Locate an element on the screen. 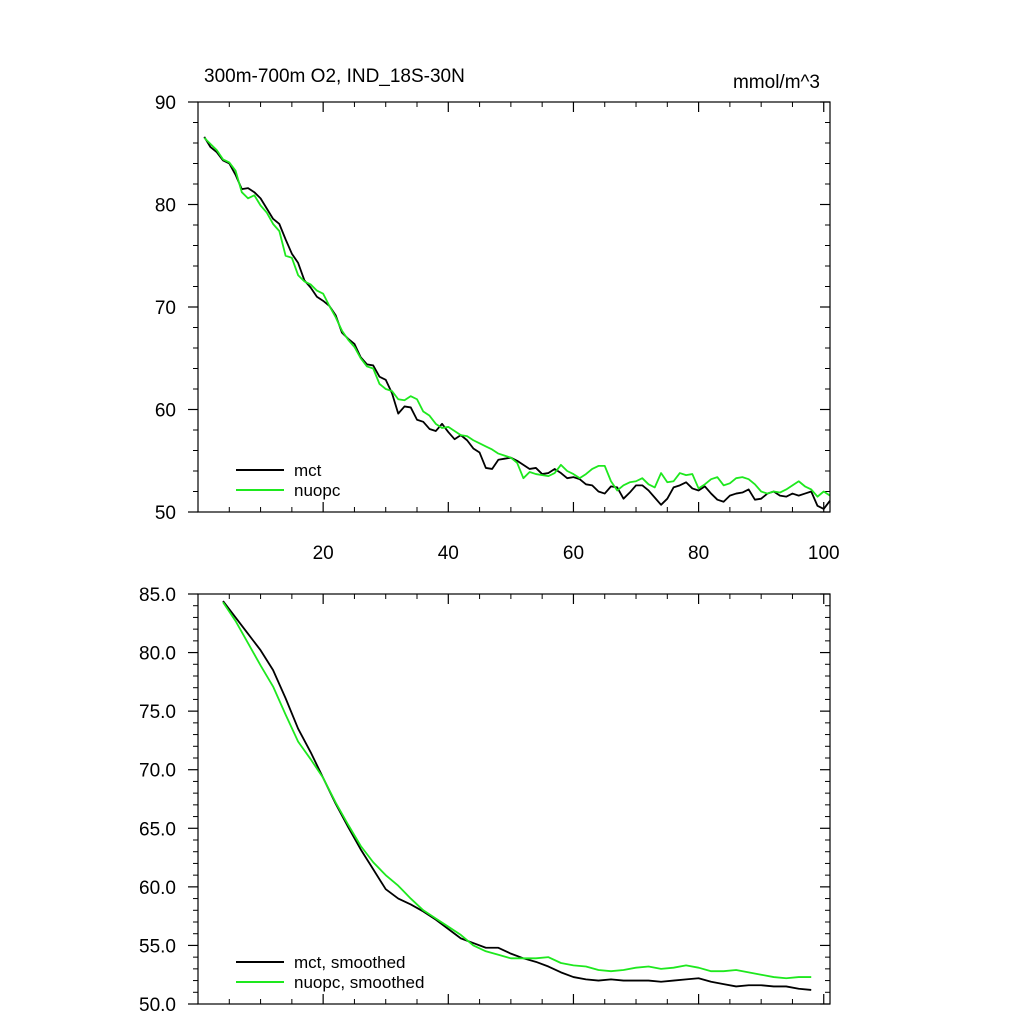 This screenshot has width=1024, height=1024. top-chart-legend: mct nuopc is located at coordinates (288, 480).